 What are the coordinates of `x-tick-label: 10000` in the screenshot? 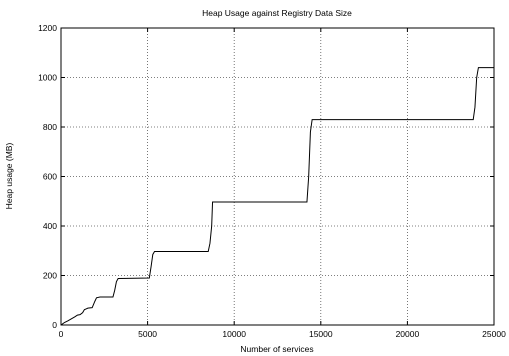 It's located at (234, 334).